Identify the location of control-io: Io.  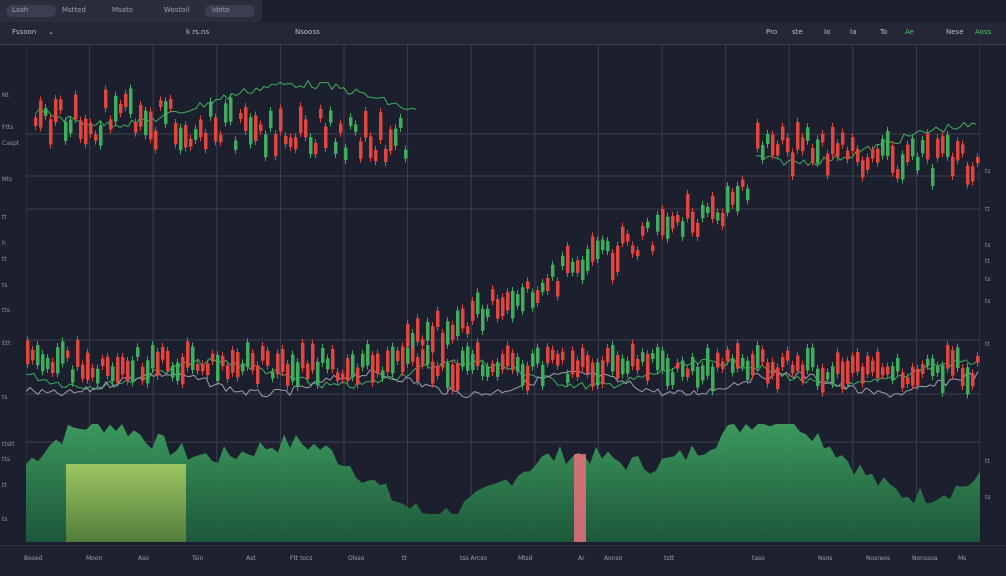
(827, 32).